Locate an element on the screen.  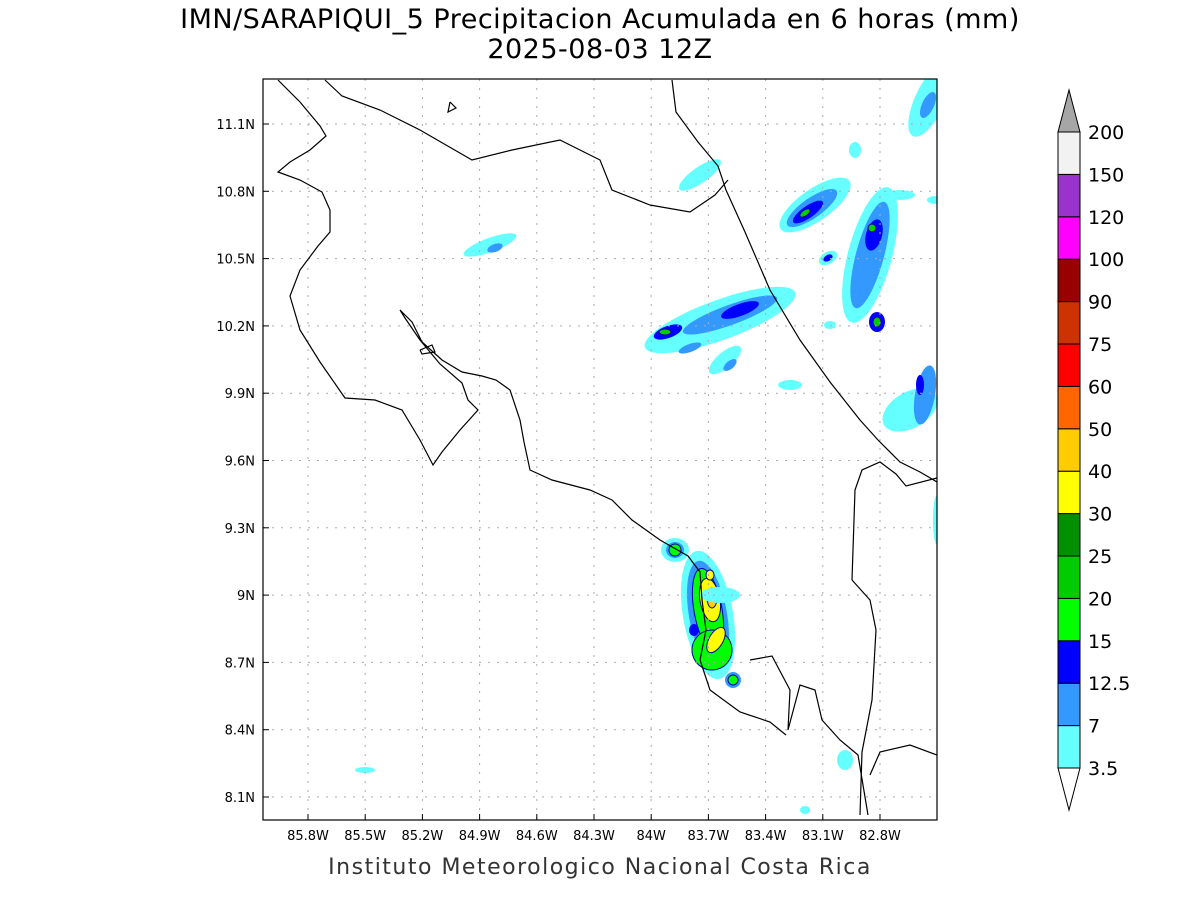
lat-tick-label: 8.1N is located at coordinates (240, 798).